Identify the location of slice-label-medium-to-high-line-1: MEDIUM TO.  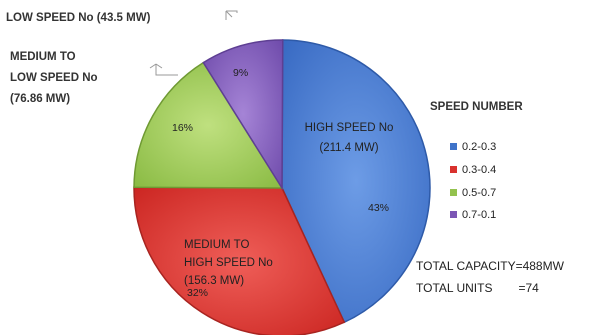
(216, 245).